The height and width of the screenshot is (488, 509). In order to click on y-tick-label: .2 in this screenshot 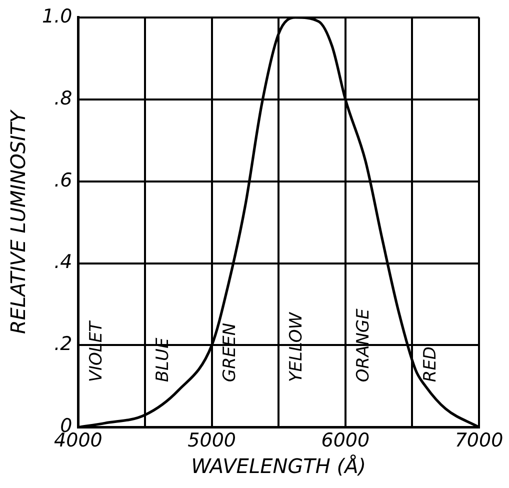, I will do `click(63, 344)`.